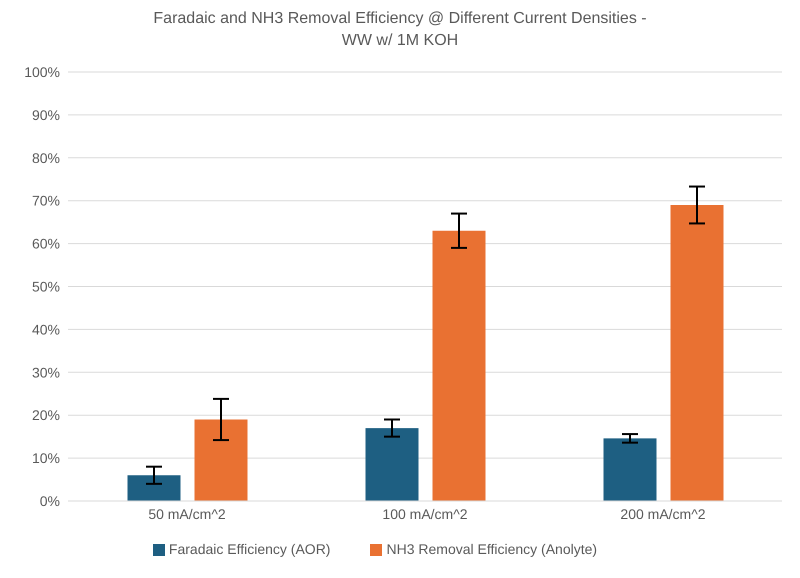  What do you see at coordinates (46, 458) in the screenshot?
I see `y-tick-label: 10%` at bounding box center [46, 458].